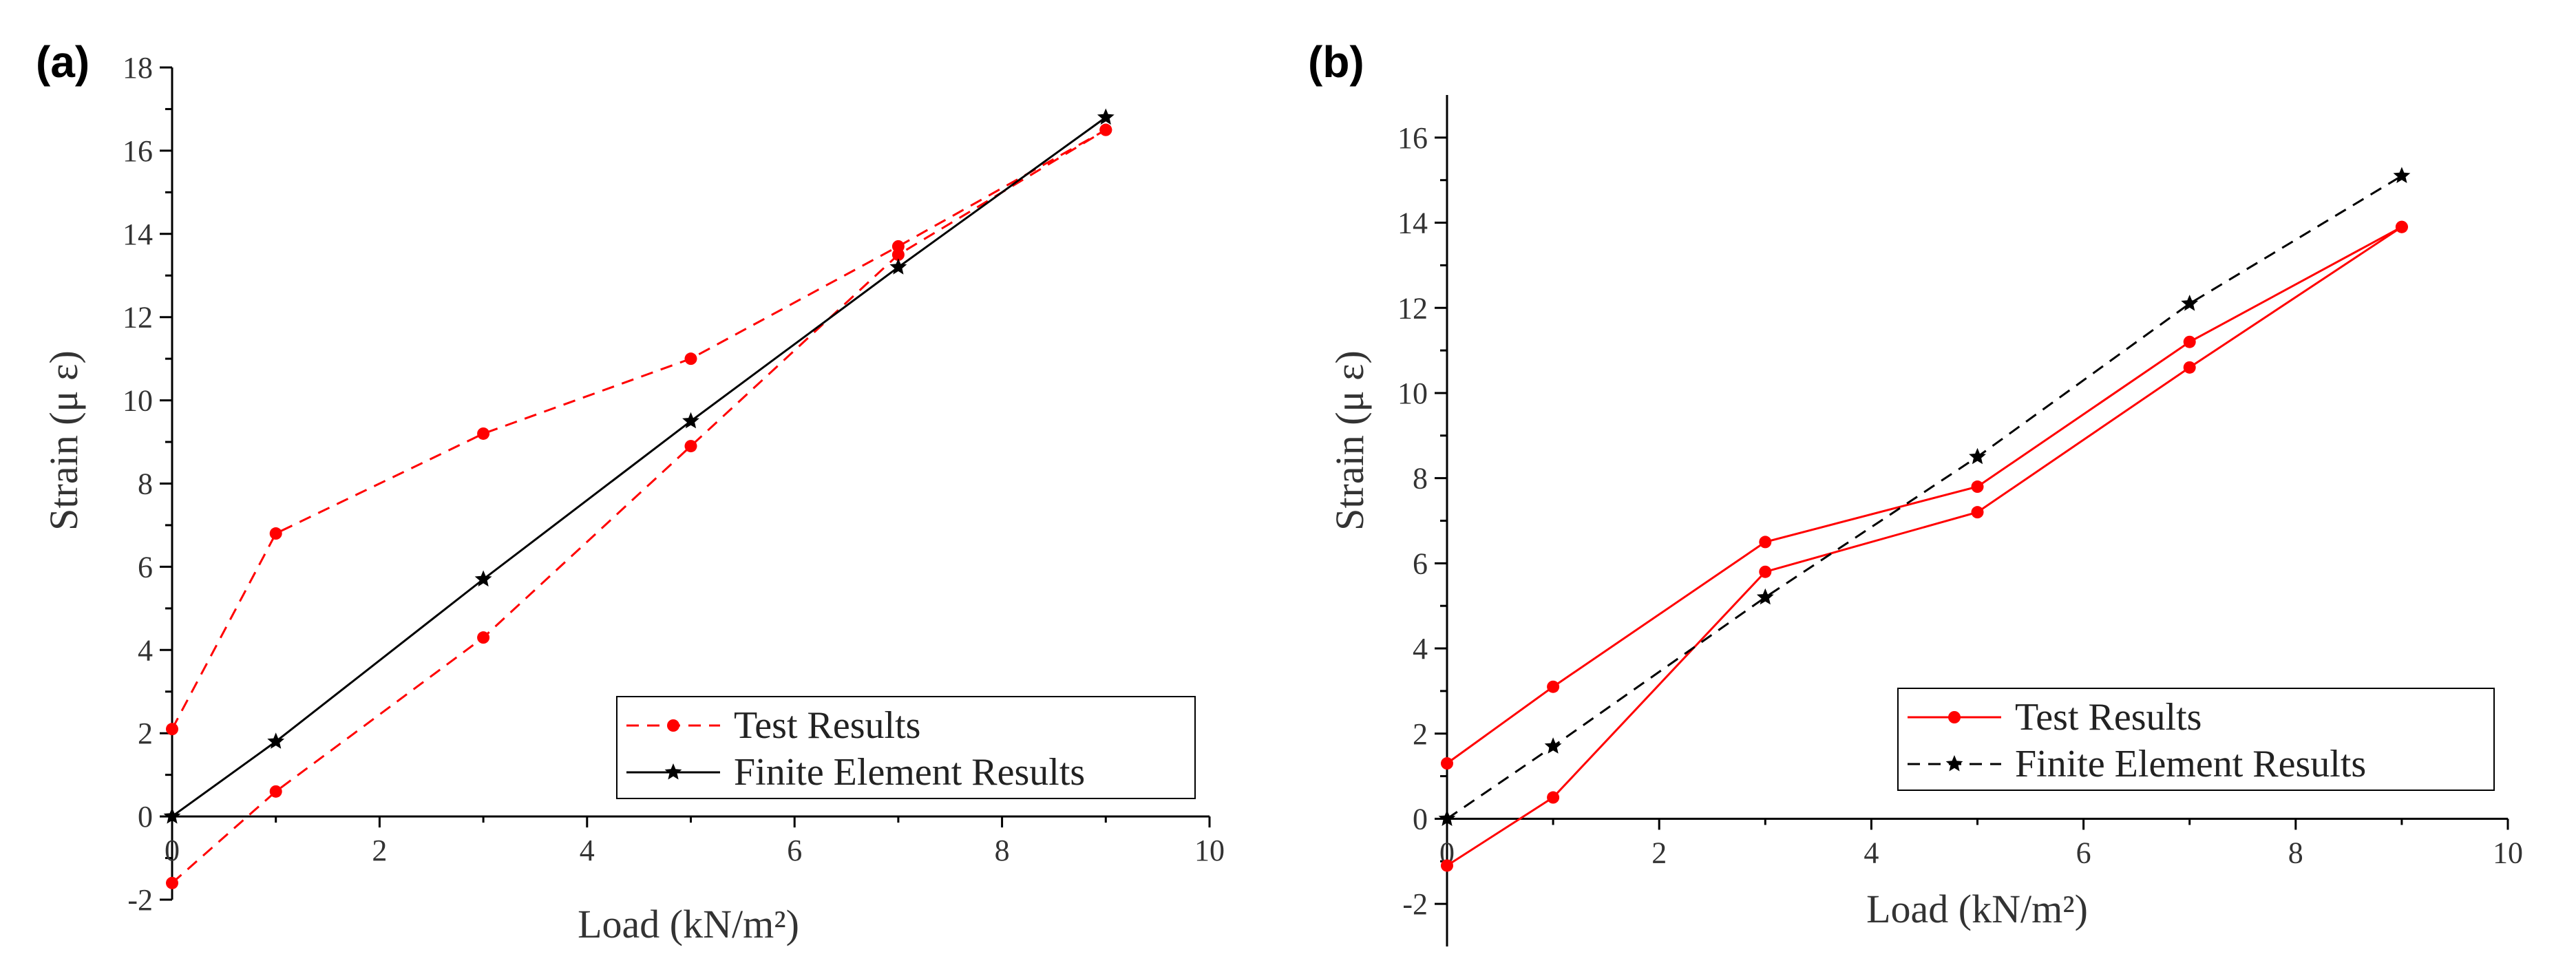  What do you see at coordinates (63, 62) in the screenshot?
I see `panel-label: (a)` at bounding box center [63, 62].